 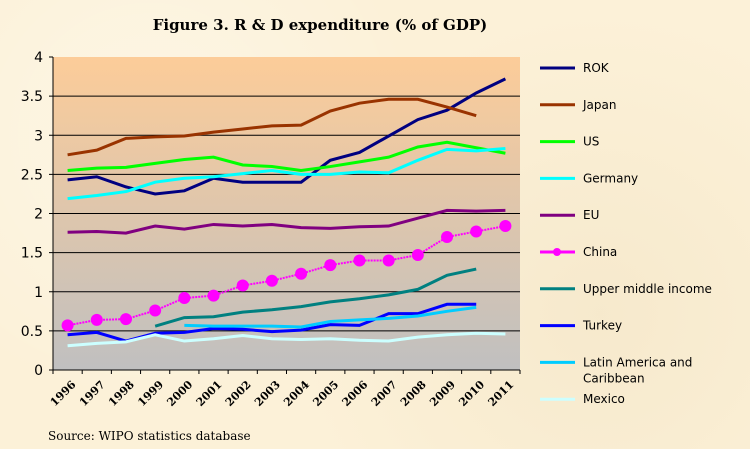 I want to click on legend-label-germany: Germany, so click(x=610, y=178).